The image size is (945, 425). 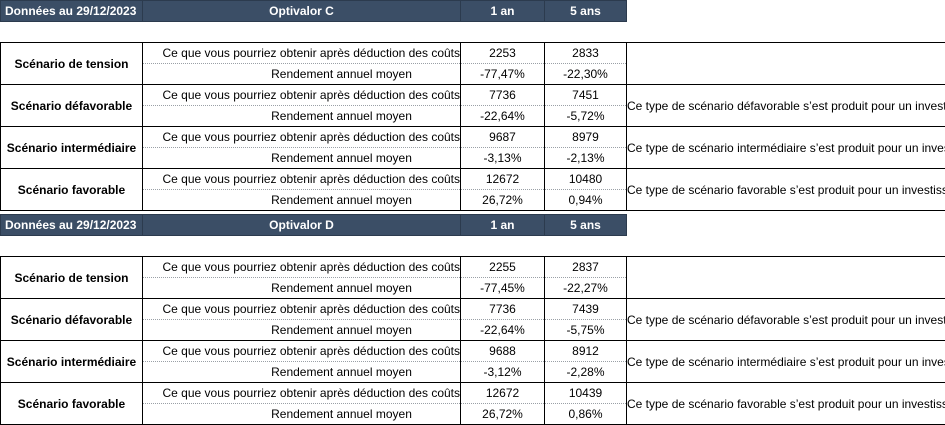 What do you see at coordinates (586, 309) in the screenshot?
I see `obtain-5y-value: 7439` at bounding box center [586, 309].